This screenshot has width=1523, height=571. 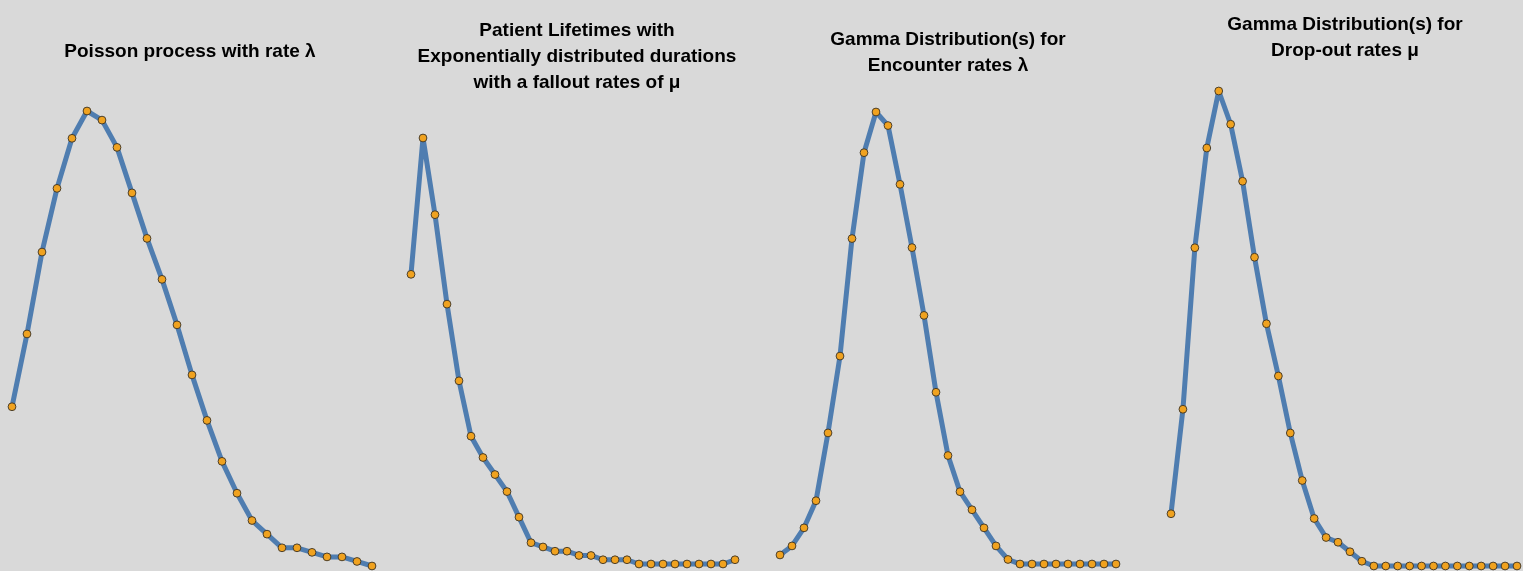 What do you see at coordinates (1345, 36) in the screenshot?
I see `chart-title: Gamma Distribution(s) for Drop-out rates μ` at bounding box center [1345, 36].